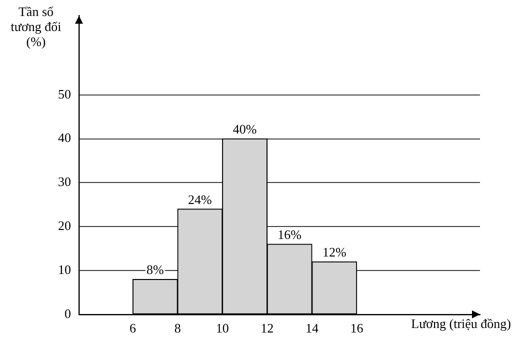 Image resolution: width=515 pixels, height=340 pixels. I want to click on y-tick-label: 10, so click(64, 269).